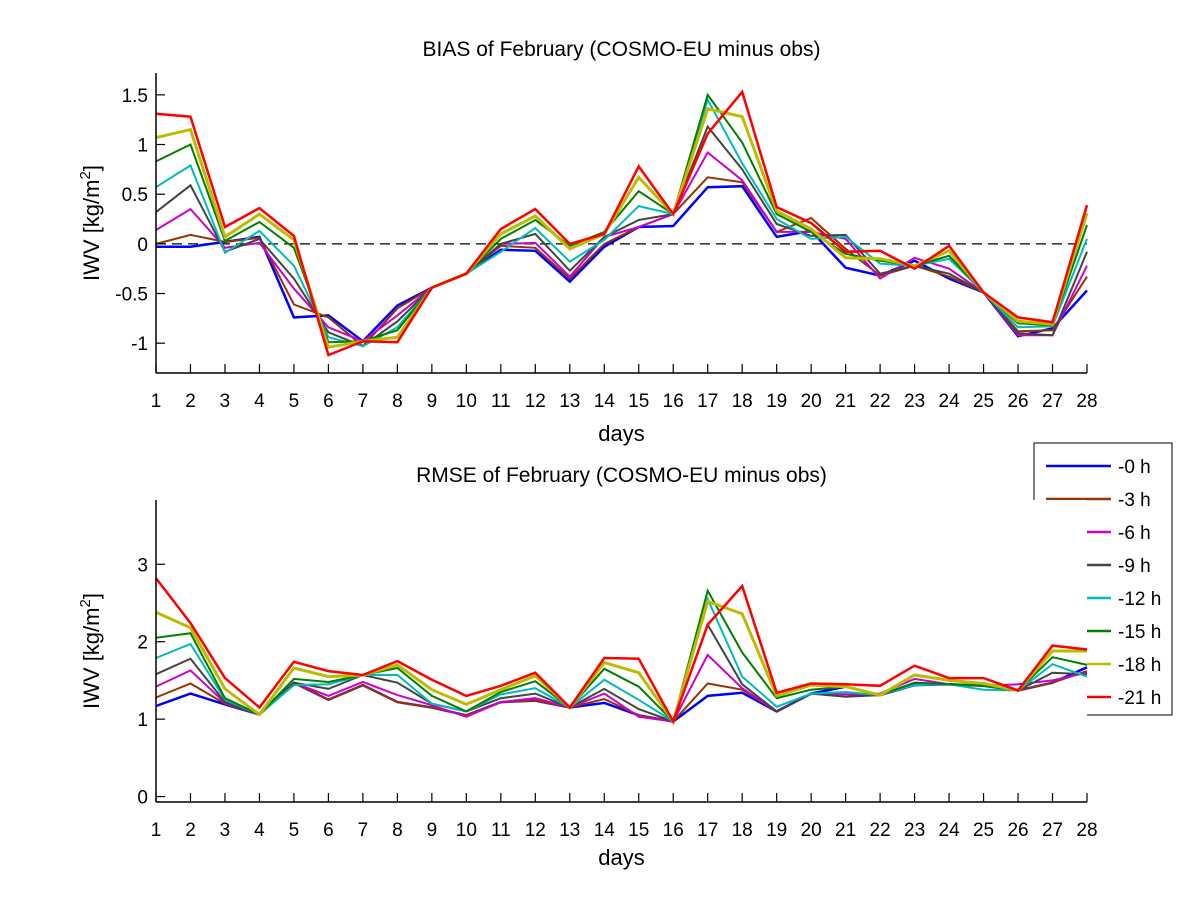 Image resolution: width=1201 pixels, height=901 pixels. I want to click on rmse-y-axis-label-base: IWV [kg/m, so click(91, 658).